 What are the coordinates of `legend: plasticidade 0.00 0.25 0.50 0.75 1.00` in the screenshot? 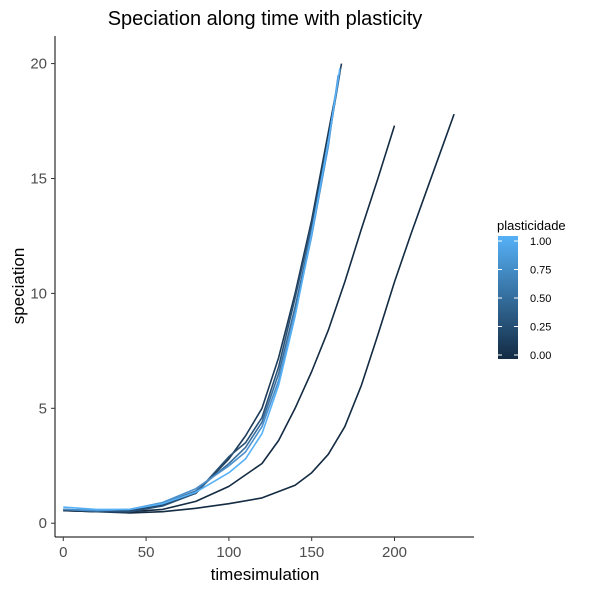 It's located at (531, 290).